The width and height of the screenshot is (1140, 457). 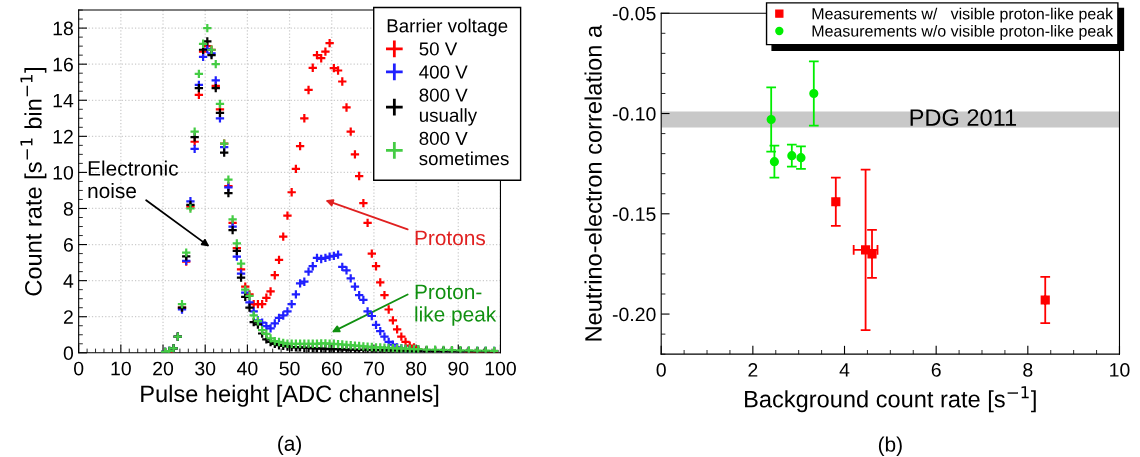 What do you see at coordinates (374, 368) in the screenshot?
I see `x-tick-label: 70` at bounding box center [374, 368].